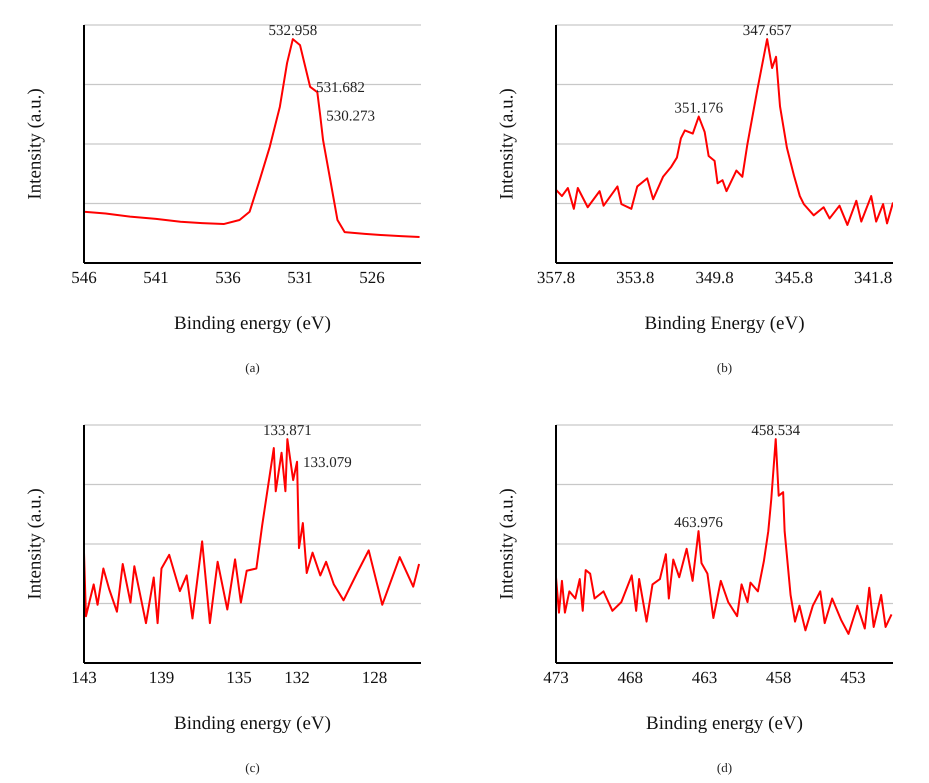  Describe the element at coordinates (779, 678) in the screenshot. I see `x-tick-label: 458` at that location.